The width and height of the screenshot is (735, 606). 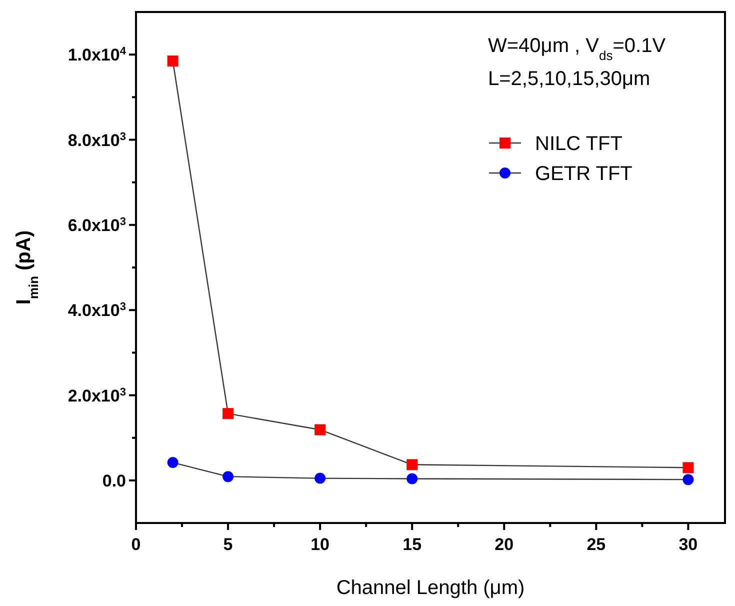 I want to click on y-tick-label: 1.0x10$^{4}$, so click(x=97, y=55).